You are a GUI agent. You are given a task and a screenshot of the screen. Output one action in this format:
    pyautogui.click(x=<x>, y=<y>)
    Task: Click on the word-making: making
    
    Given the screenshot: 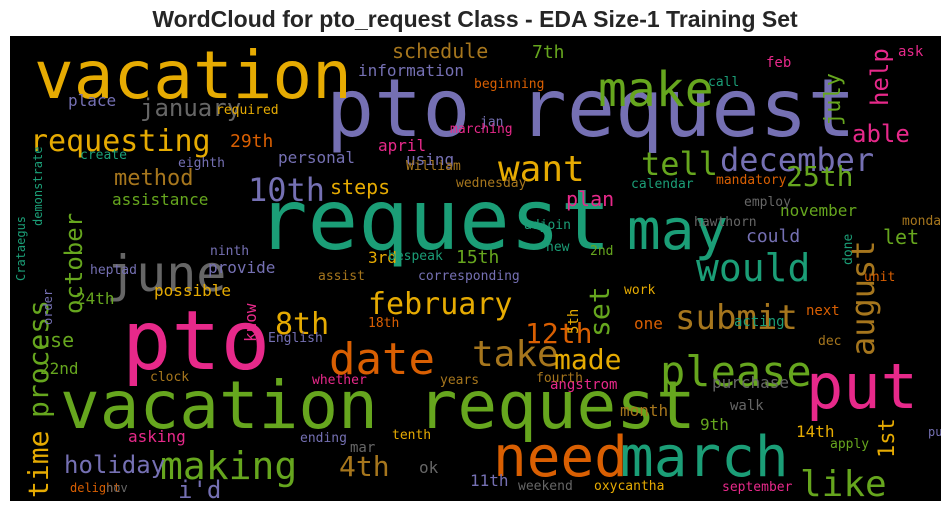 What is the action you would take?
    pyautogui.click(x=228, y=466)
    